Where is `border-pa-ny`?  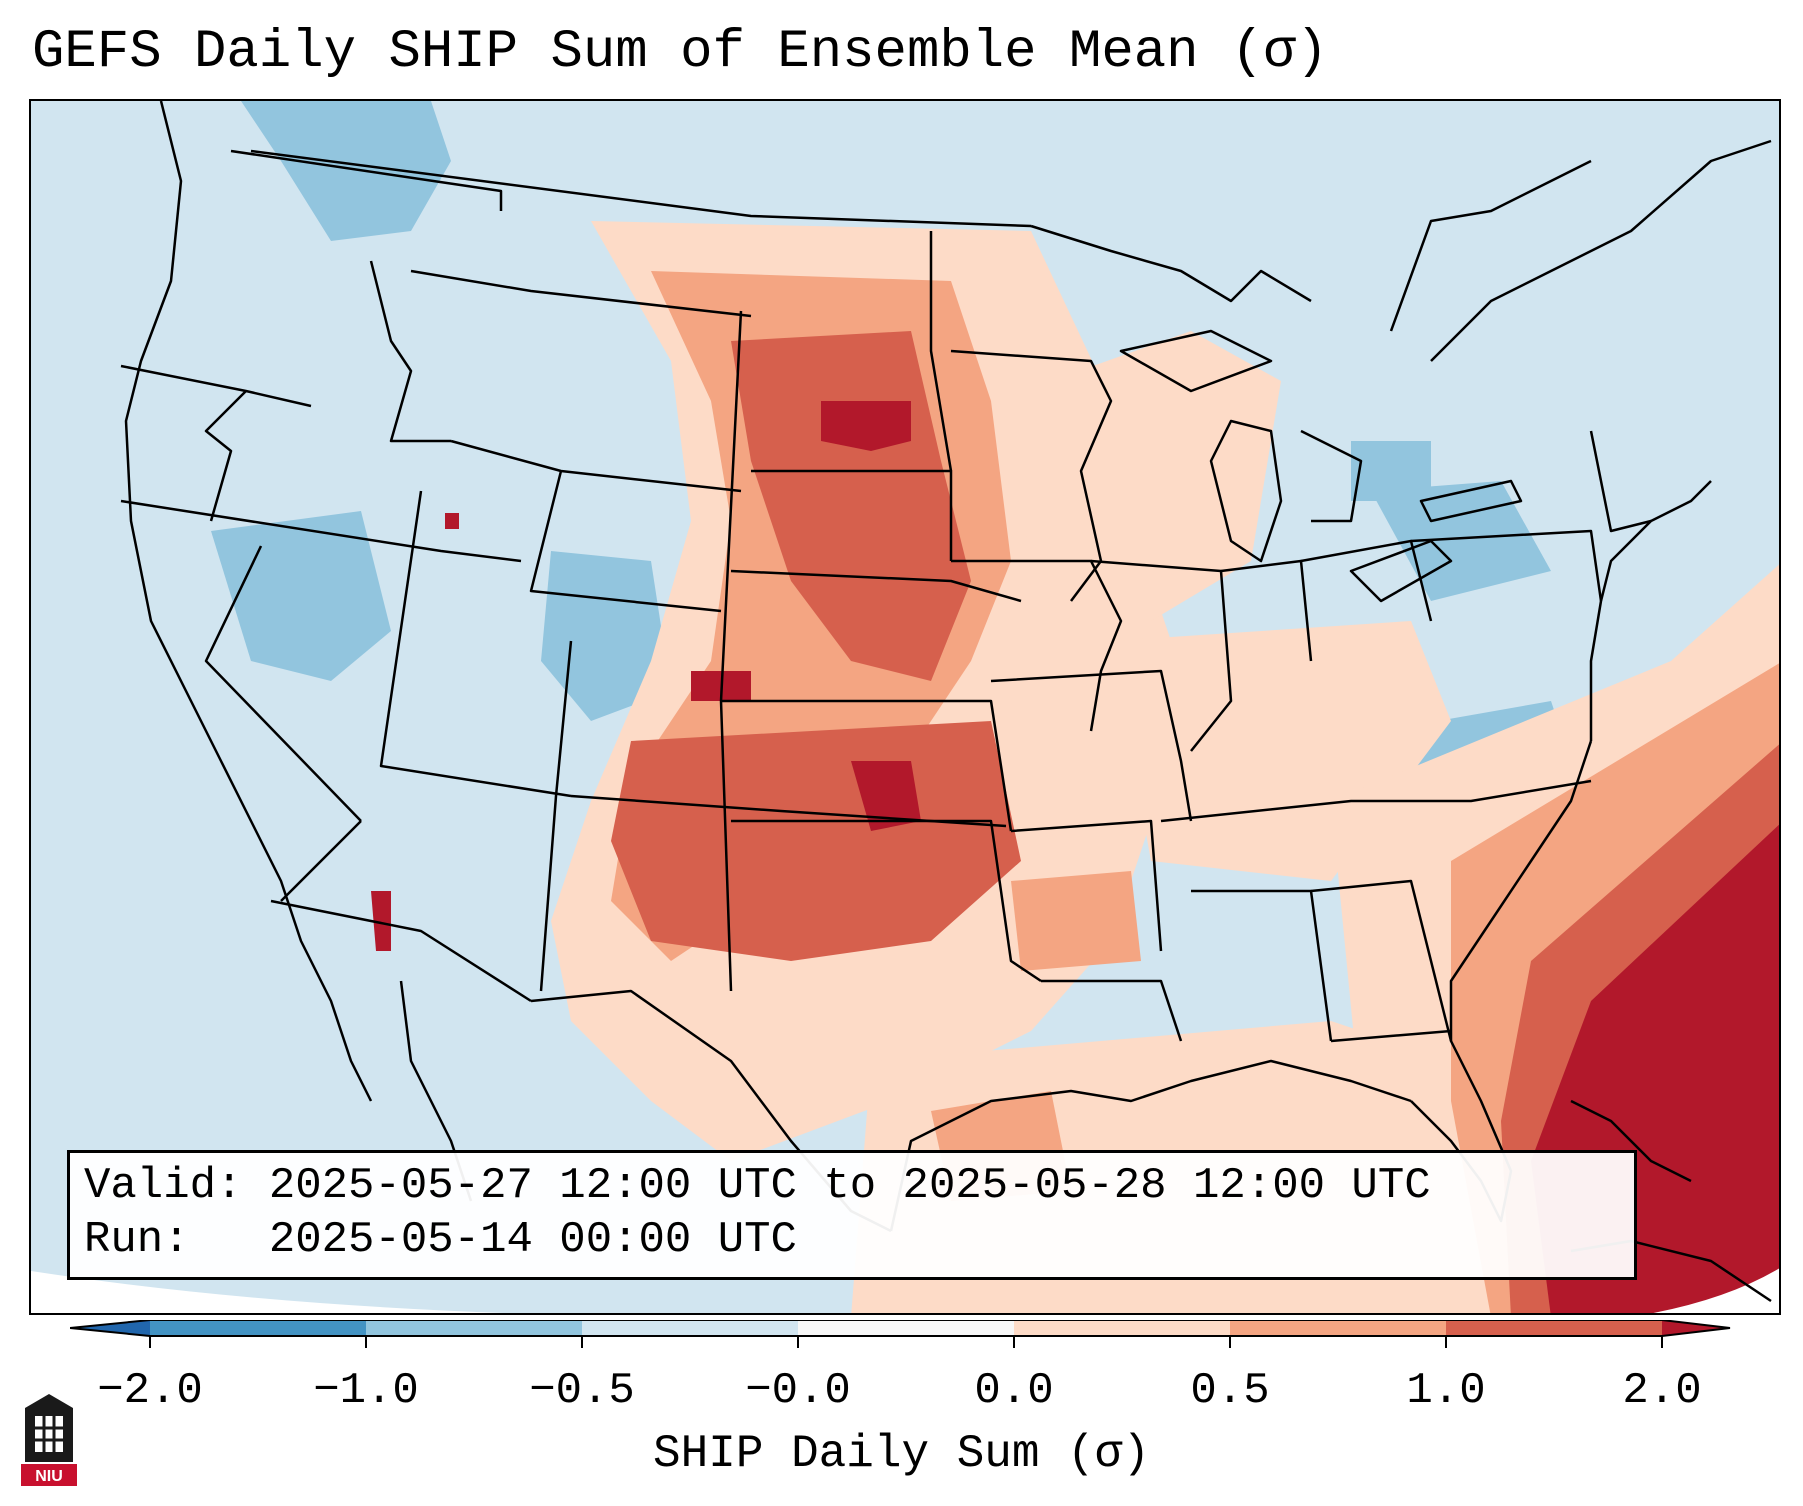 border-pa-ny is located at coordinates (1506, 565).